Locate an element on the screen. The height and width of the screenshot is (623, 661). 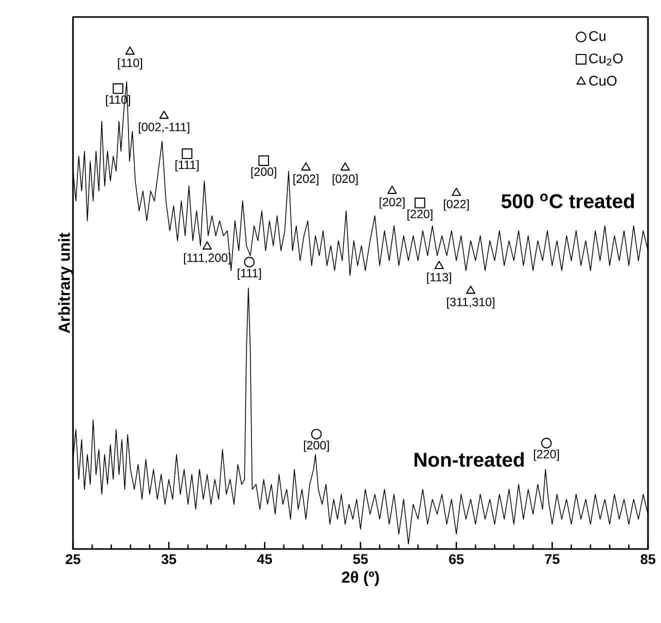
y-axis-title: Arbitrary unit is located at coordinates (66, 283).